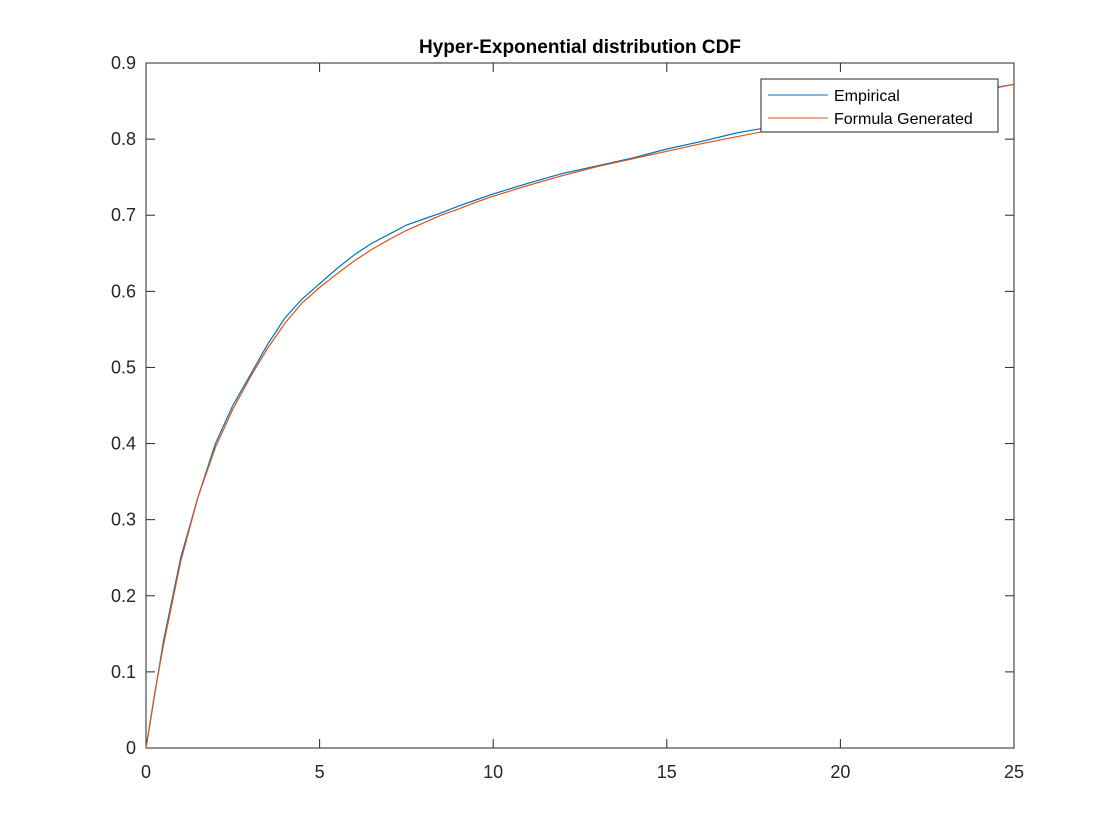 The width and height of the screenshot is (1120, 840). Describe the element at coordinates (580, 47) in the screenshot. I see `chart-title: Hyper-Exponential distribution CDF` at that location.